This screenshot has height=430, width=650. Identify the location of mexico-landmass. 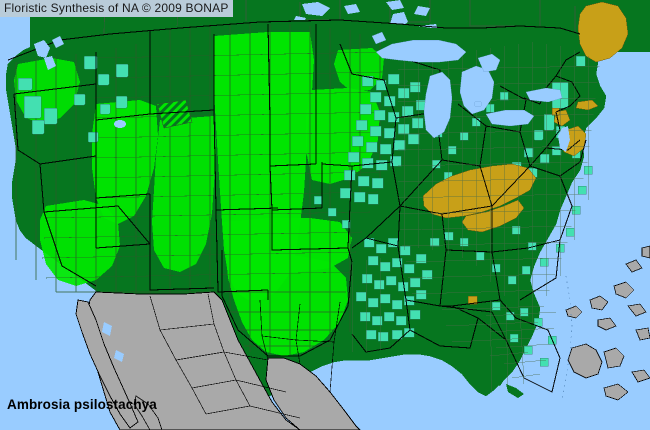
(218, 360).